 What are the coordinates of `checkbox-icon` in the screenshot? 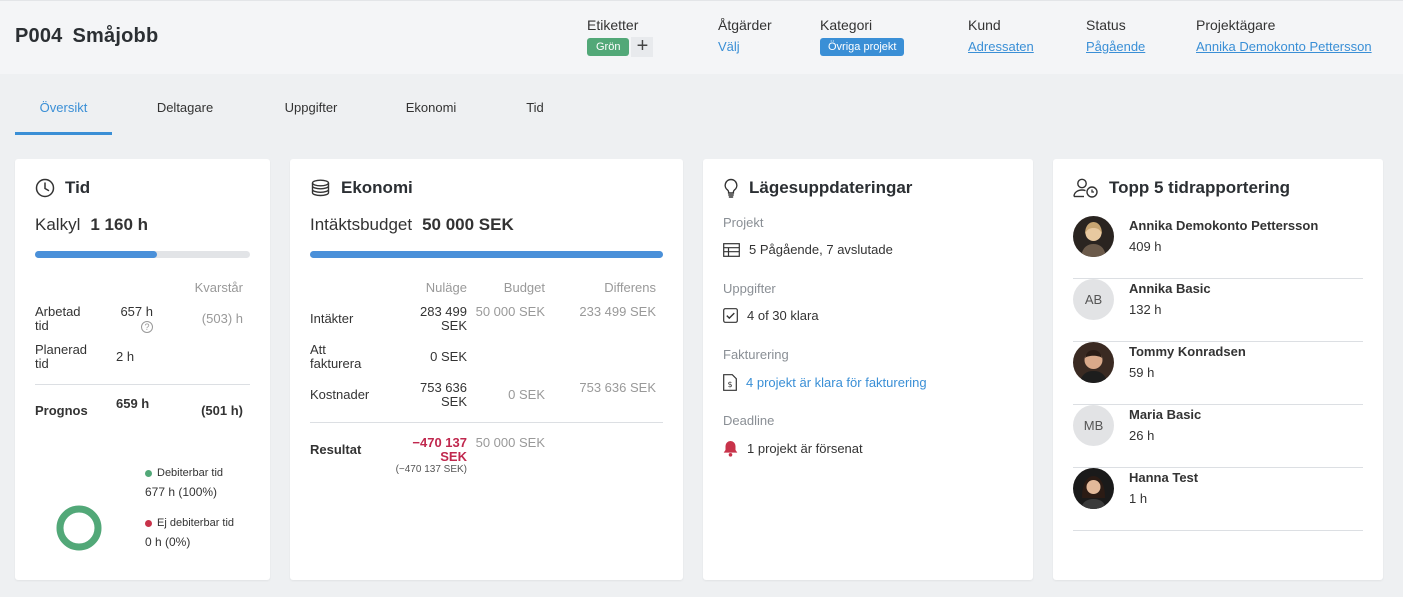 It's located at (730, 315).